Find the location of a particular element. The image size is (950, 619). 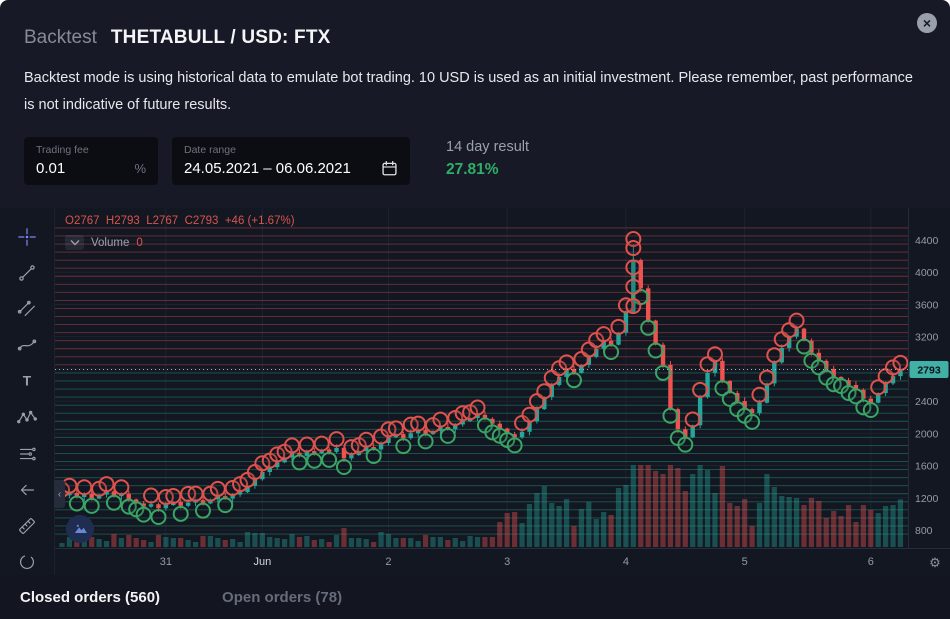

toolbar-collapse-handle: ‹ is located at coordinates (59, 494).